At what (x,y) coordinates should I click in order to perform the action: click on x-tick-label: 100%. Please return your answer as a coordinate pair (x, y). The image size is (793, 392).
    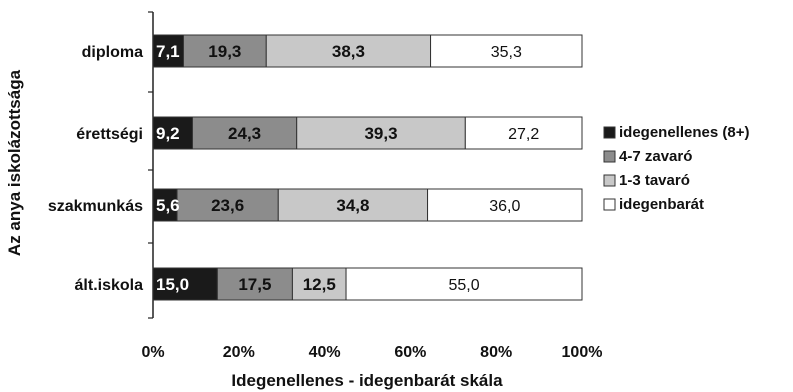
    Looking at the image, I should click on (582, 352).